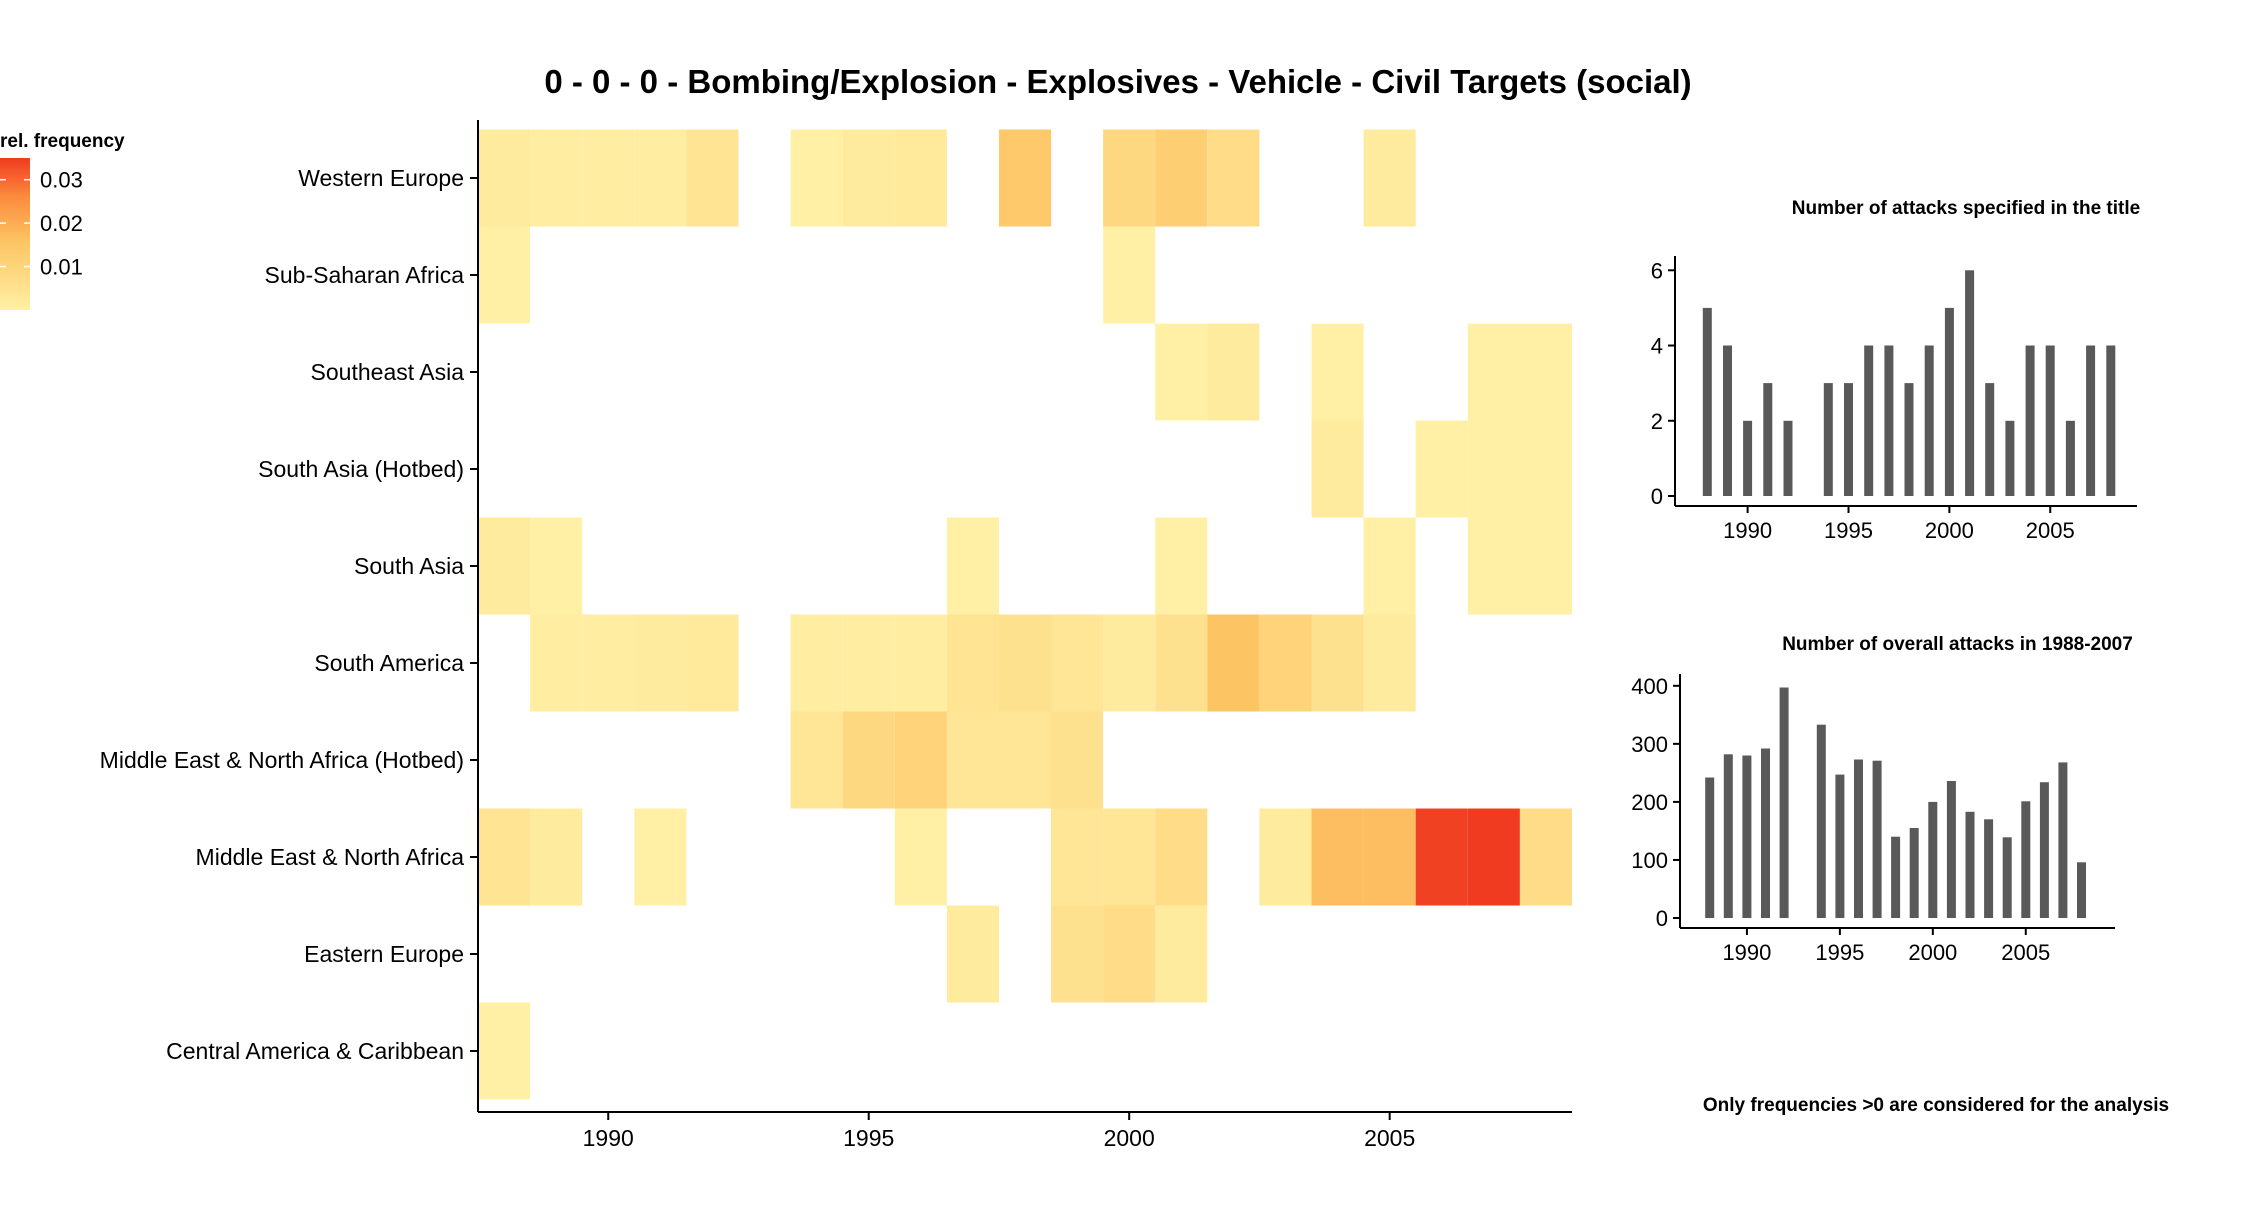  What do you see at coordinates (61, 267) in the screenshot?
I see `legend-tick-label: 0.01` at bounding box center [61, 267].